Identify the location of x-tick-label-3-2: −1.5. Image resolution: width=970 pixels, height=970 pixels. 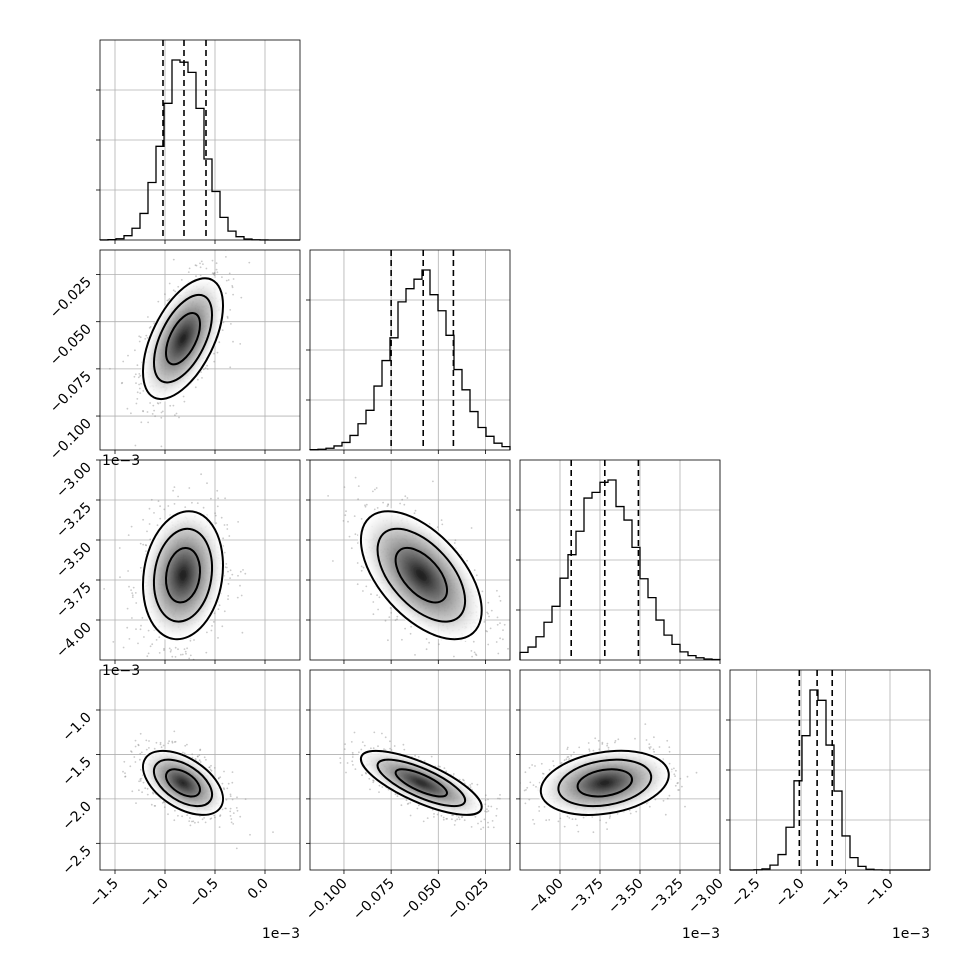
(834, 893).